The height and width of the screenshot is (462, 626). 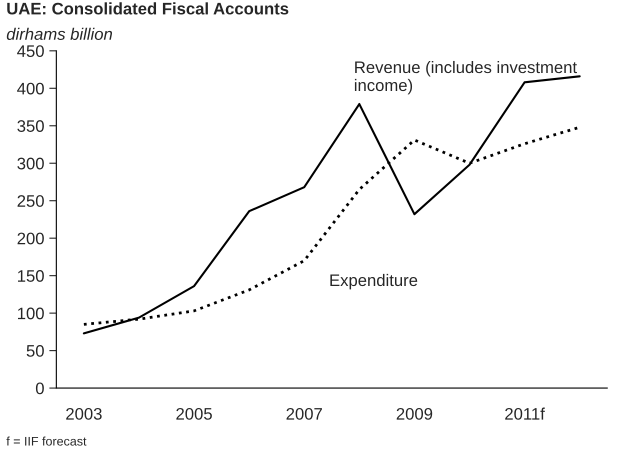 I want to click on y-tick-label: 150, so click(x=31, y=276).